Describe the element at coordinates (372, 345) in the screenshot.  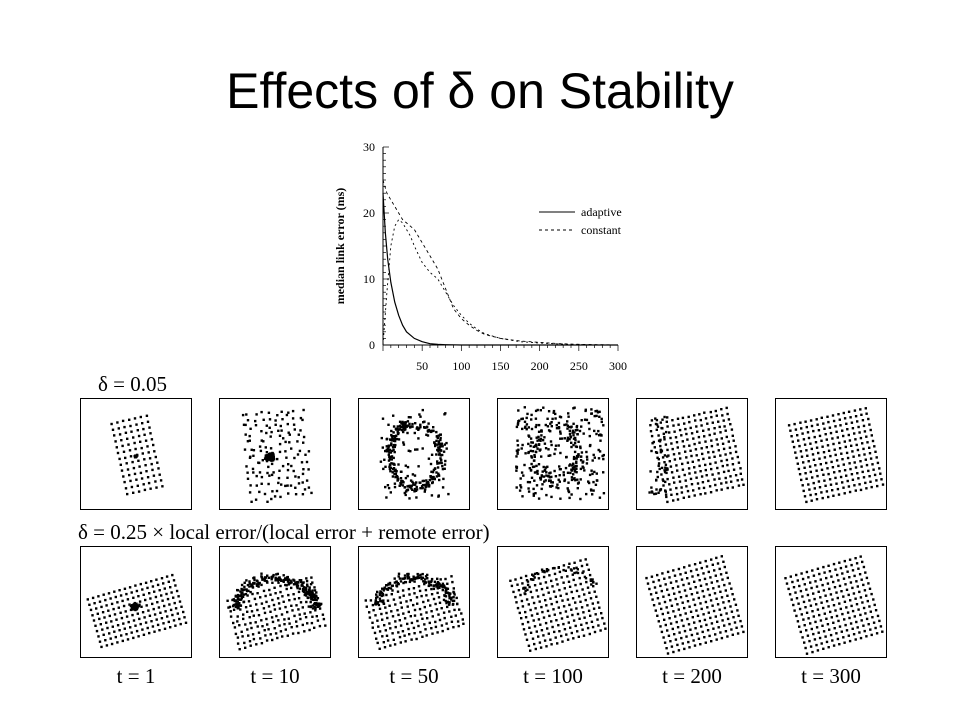
I see `y-tick-label: 0` at that location.